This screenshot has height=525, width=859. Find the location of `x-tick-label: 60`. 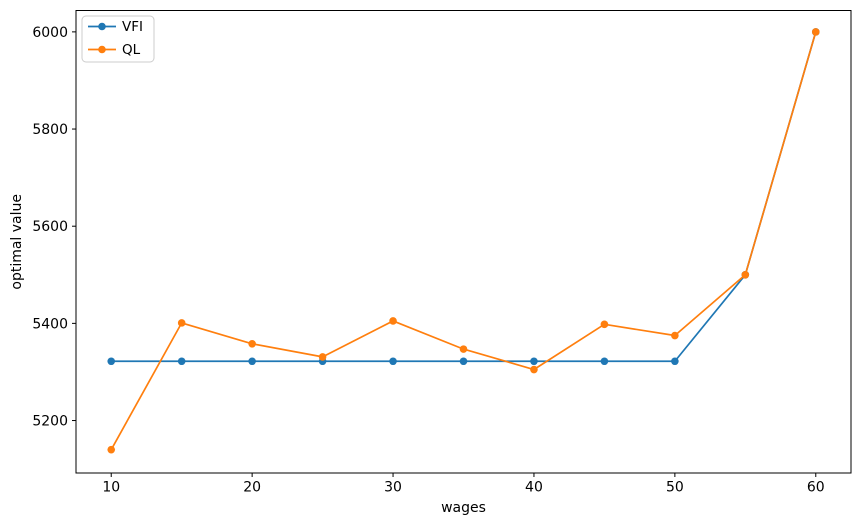

x-tick-label: 60 is located at coordinates (816, 488).